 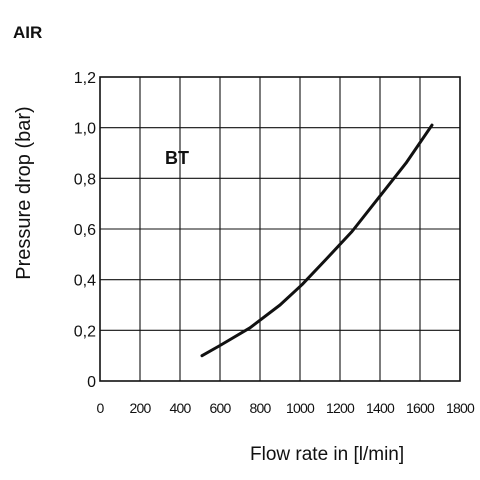 I want to click on x-tick-label: 1400, so click(x=380, y=408).